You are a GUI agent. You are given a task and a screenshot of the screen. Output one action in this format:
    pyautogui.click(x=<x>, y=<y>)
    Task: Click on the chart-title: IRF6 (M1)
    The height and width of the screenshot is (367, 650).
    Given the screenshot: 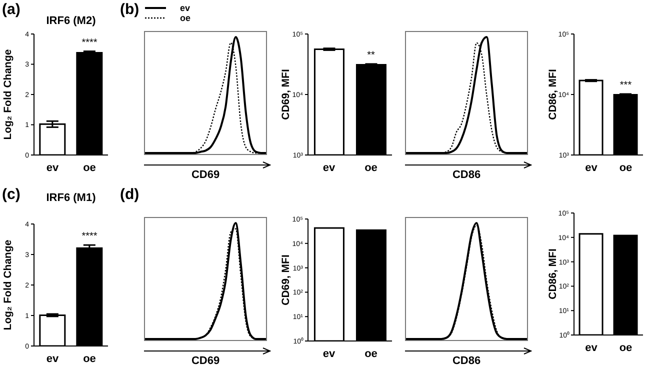 What is the action you would take?
    pyautogui.click(x=71, y=198)
    